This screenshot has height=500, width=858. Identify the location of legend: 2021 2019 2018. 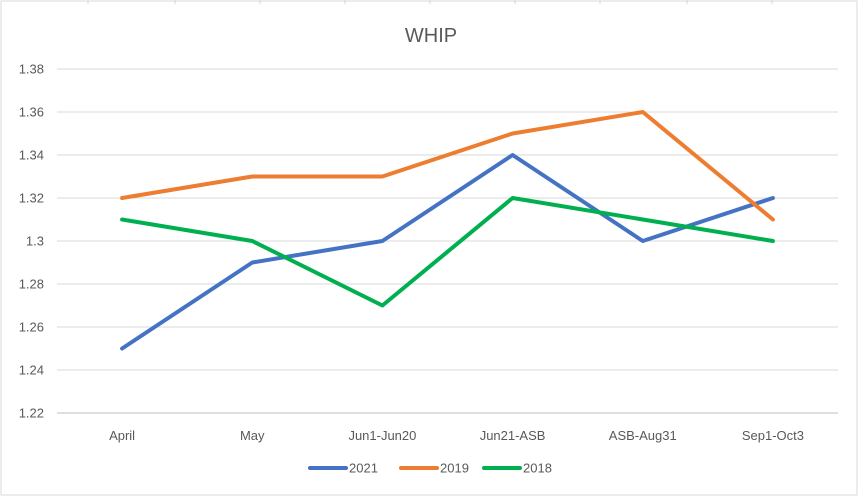
(430, 468).